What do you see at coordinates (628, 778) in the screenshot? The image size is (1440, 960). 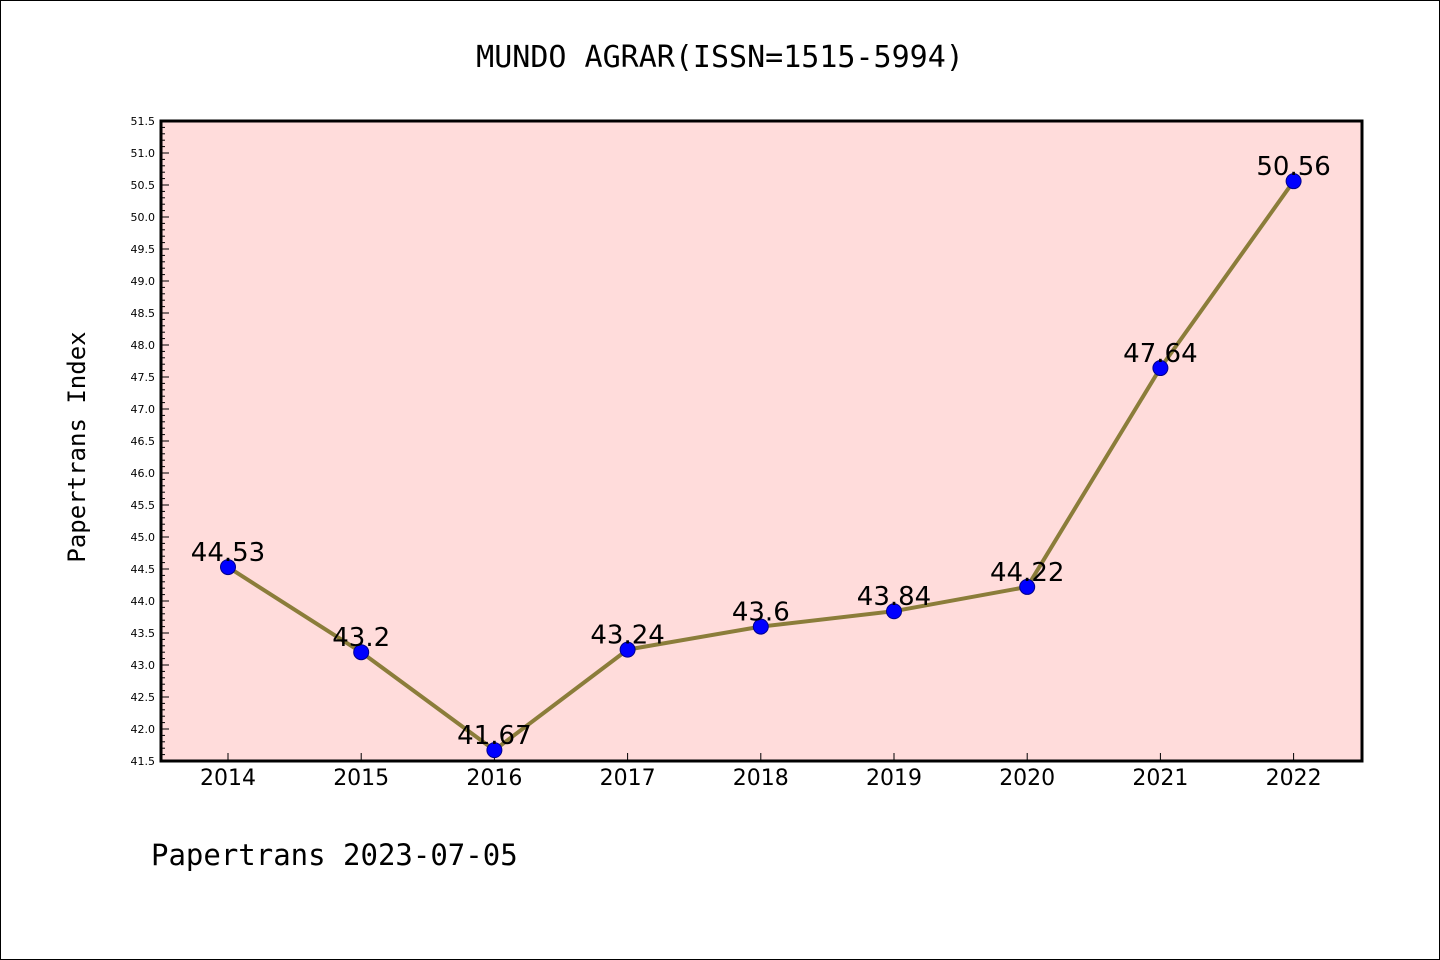 I see `x-tick-label: 2017` at bounding box center [628, 778].